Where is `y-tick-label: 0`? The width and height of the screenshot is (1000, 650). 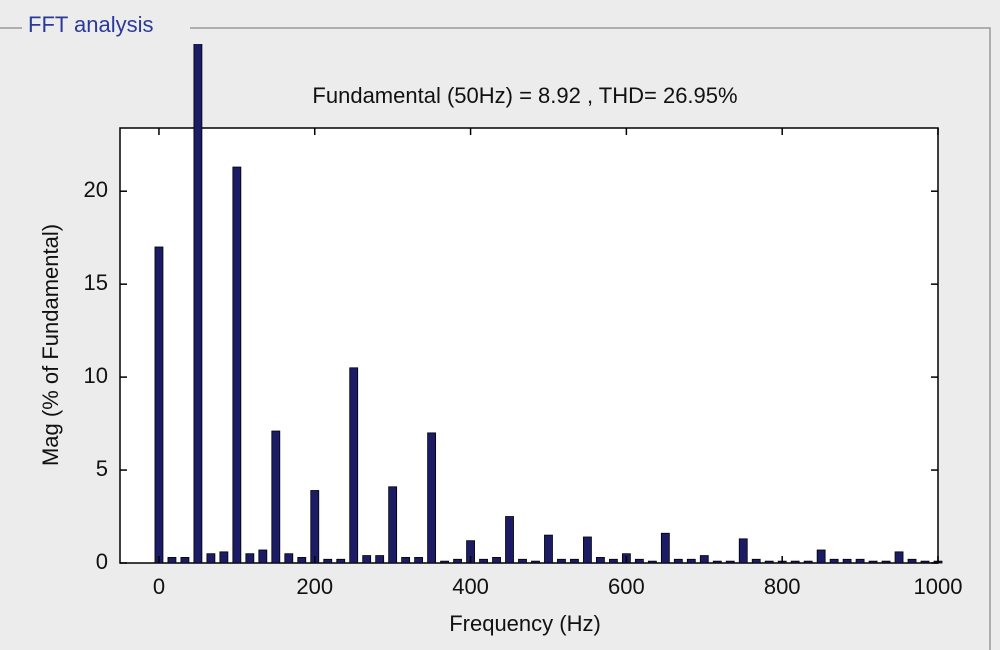
y-tick-label: 0 is located at coordinates (102, 561).